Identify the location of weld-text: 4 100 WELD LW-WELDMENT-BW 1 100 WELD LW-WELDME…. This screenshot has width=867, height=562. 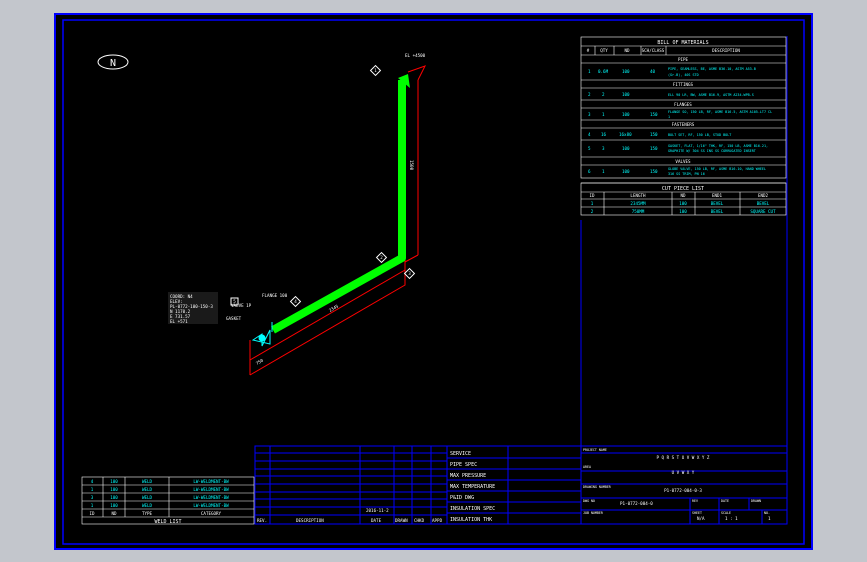
(159, 502).